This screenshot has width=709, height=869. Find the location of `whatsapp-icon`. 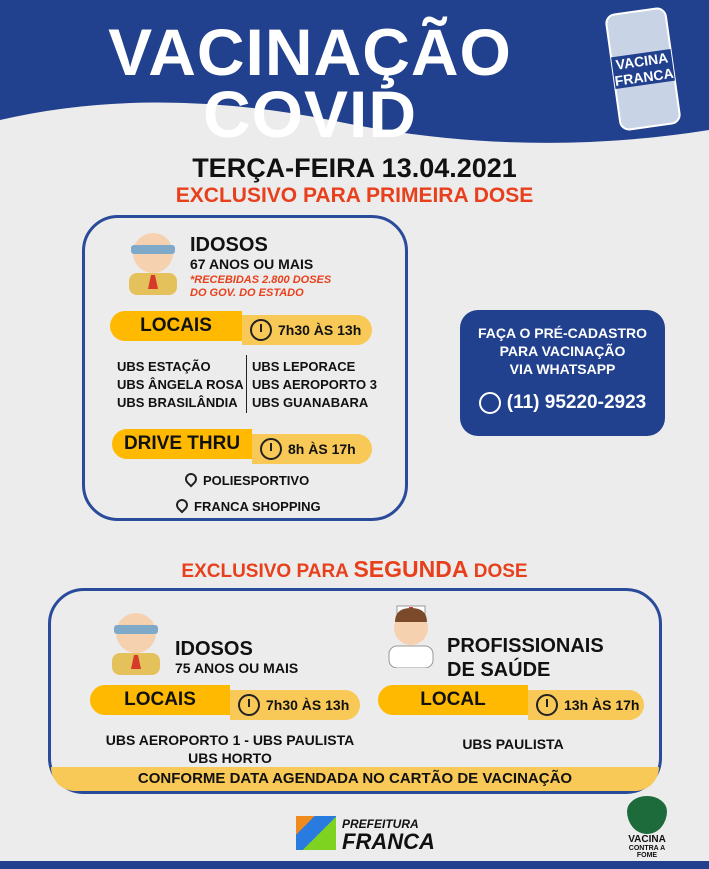

whatsapp-icon is located at coordinates (489, 403).